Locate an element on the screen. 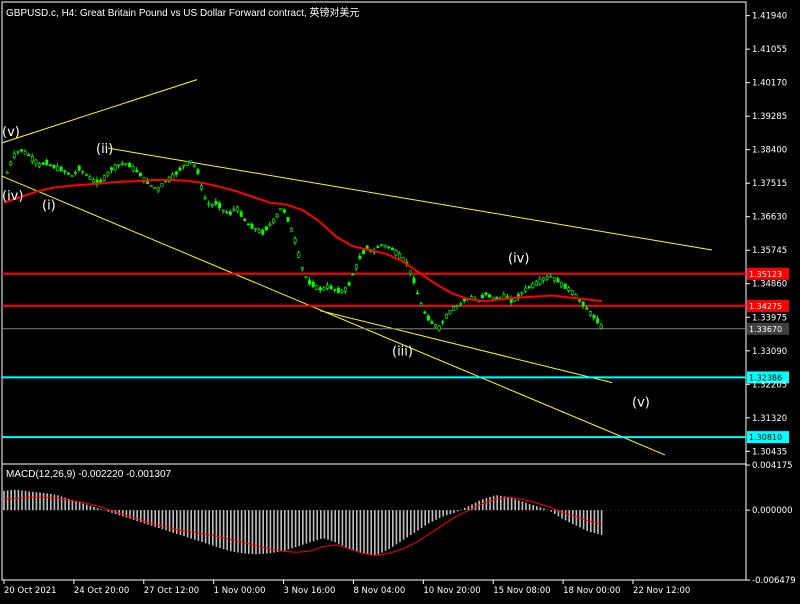  time-tick-label: 22 Nov 12:00 is located at coordinates (661, 591).